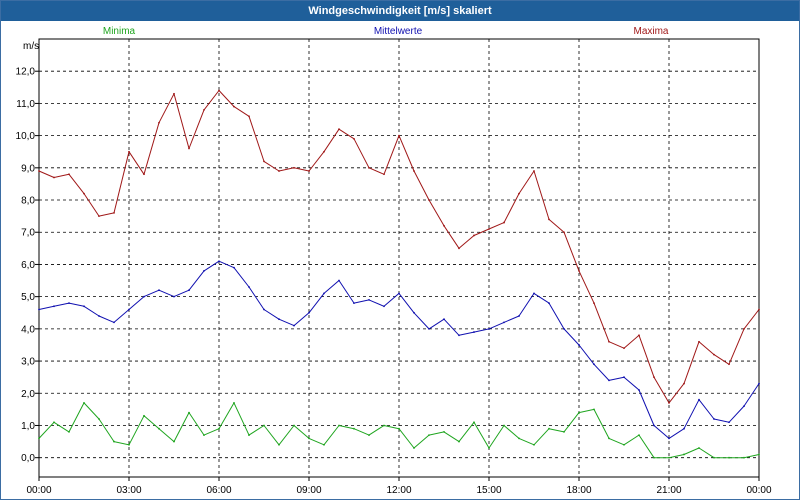 The width and height of the screenshot is (800, 500). What do you see at coordinates (28, 168) in the screenshot?
I see `y-tick-label: 9,0` at bounding box center [28, 168].